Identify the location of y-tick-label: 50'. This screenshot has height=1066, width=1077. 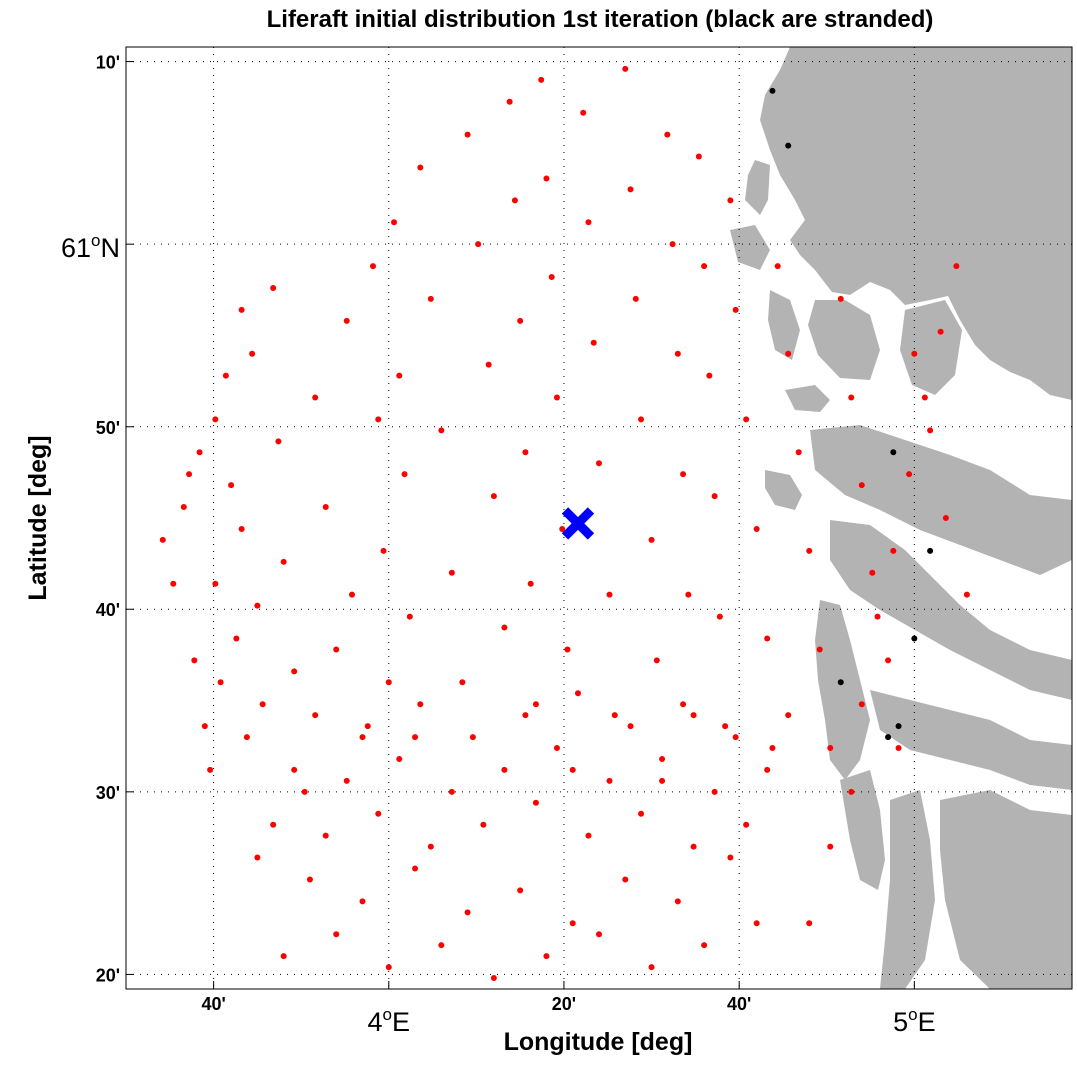
(108, 428).